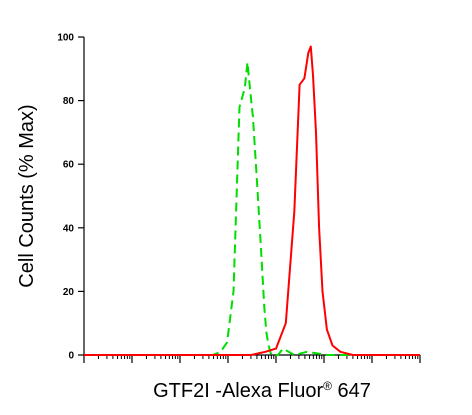 This screenshot has width=472, height=415. What do you see at coordinates (69, 292) in the screenshot?
I see `y-tick-label: 20` at bounding box center [69, 292].